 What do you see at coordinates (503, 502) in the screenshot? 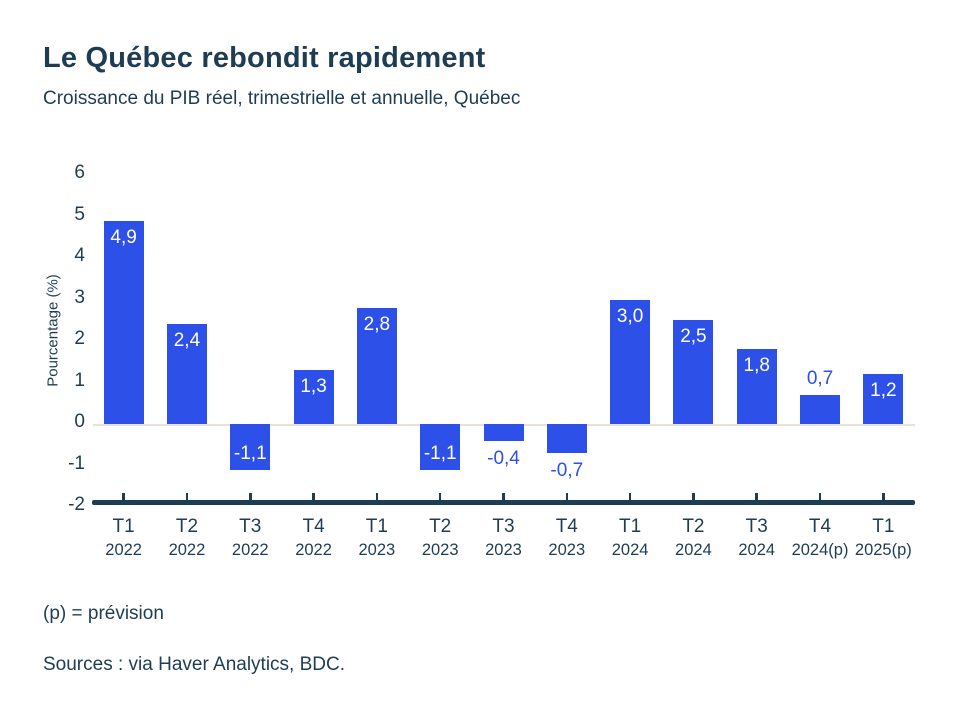
I see `x-axis-line` at bounding box center [503, 502].